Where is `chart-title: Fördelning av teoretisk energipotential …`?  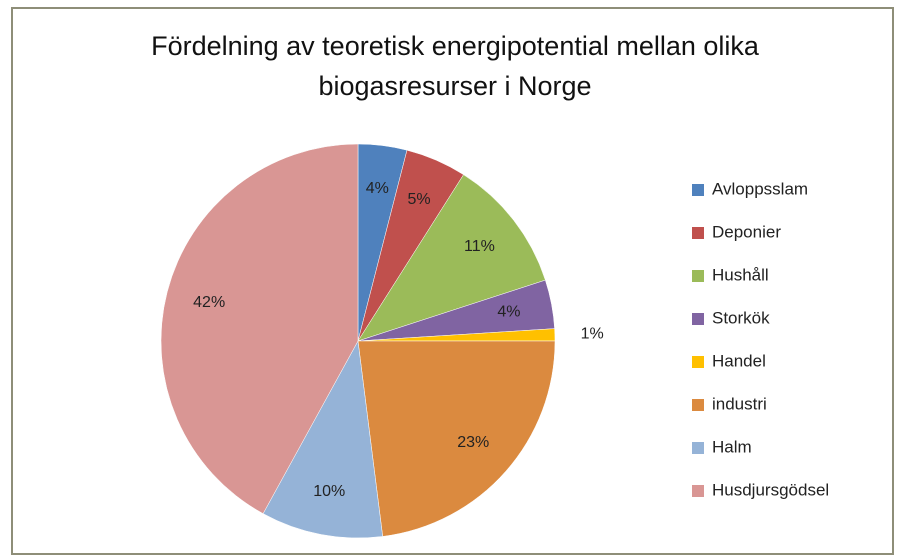 chart-title: Fördelning av teoretisk energipotential … is located at coordinates (455, 66).